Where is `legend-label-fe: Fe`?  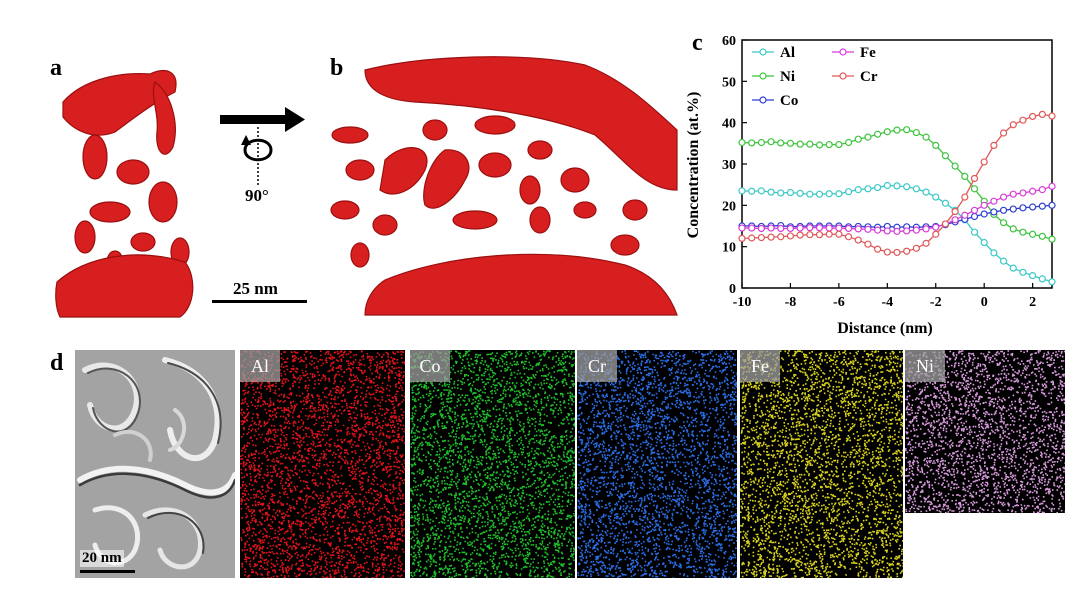 legend-label-fe: Fe is located at coordinates (868, 53).